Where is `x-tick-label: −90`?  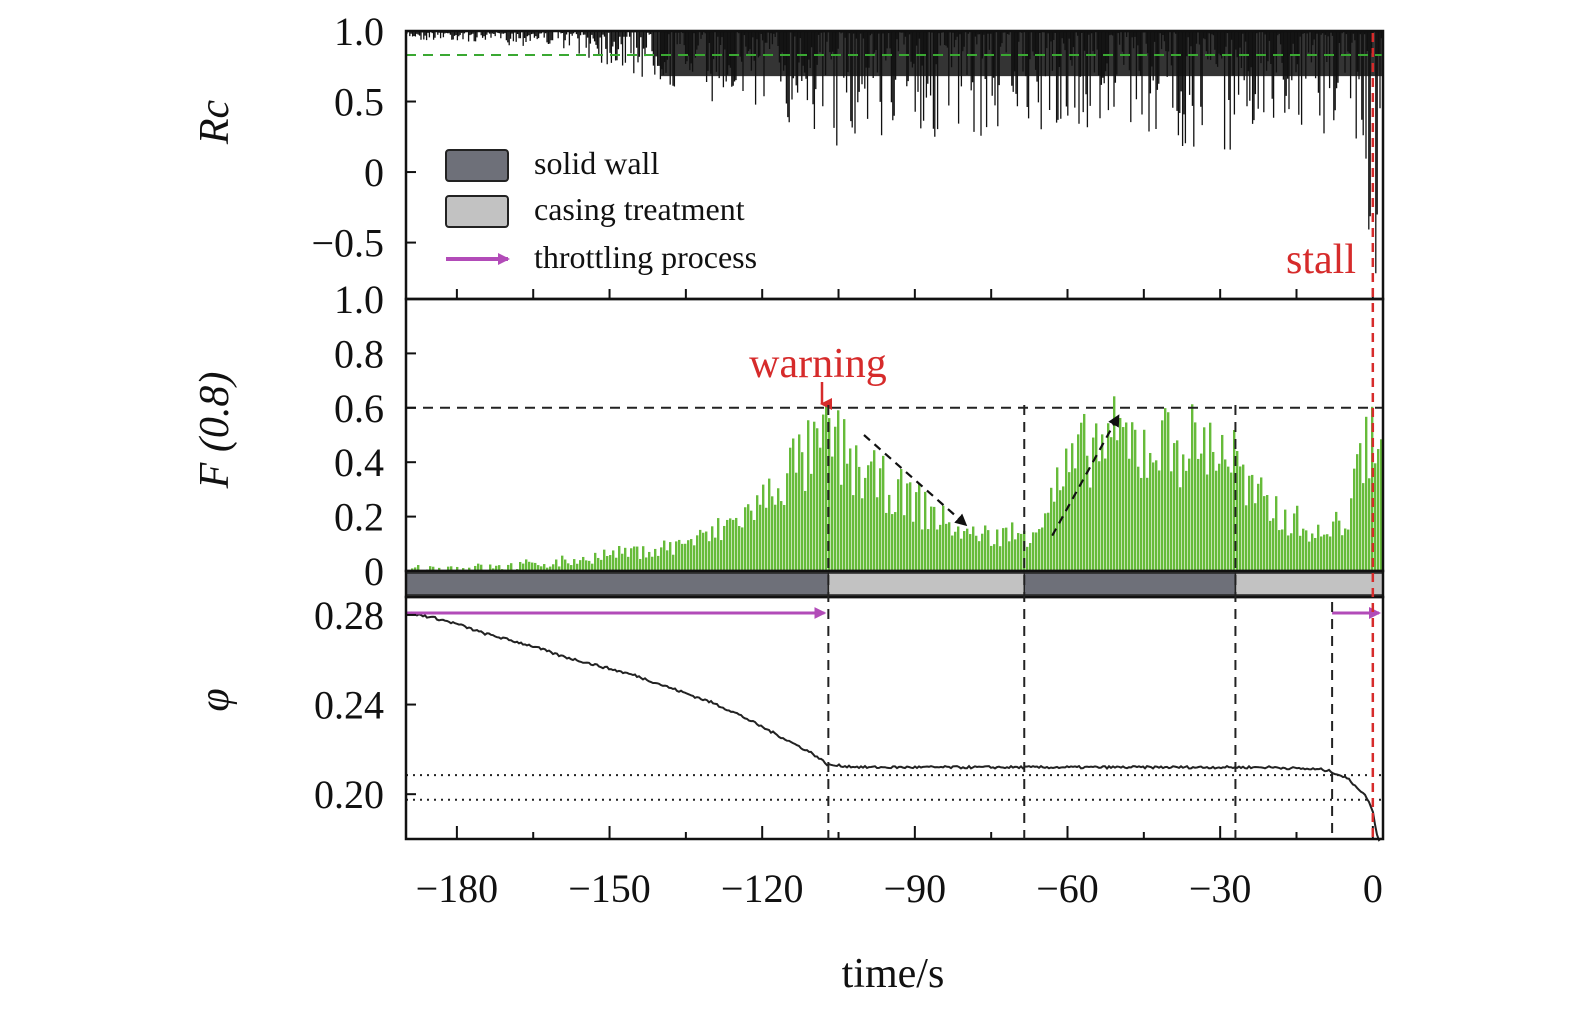
x-tick-label: −90 is located at coordinates (915, 888).